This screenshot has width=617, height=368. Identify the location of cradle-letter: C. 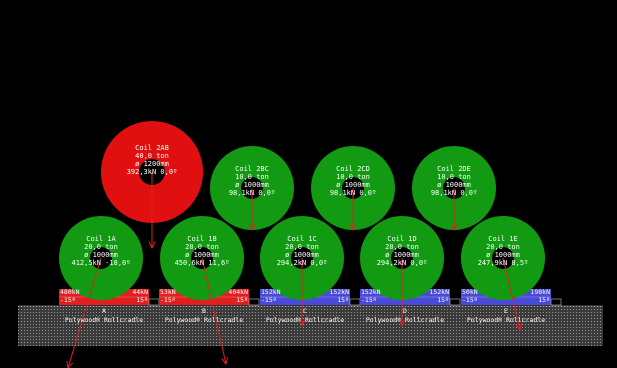
(305, 311).